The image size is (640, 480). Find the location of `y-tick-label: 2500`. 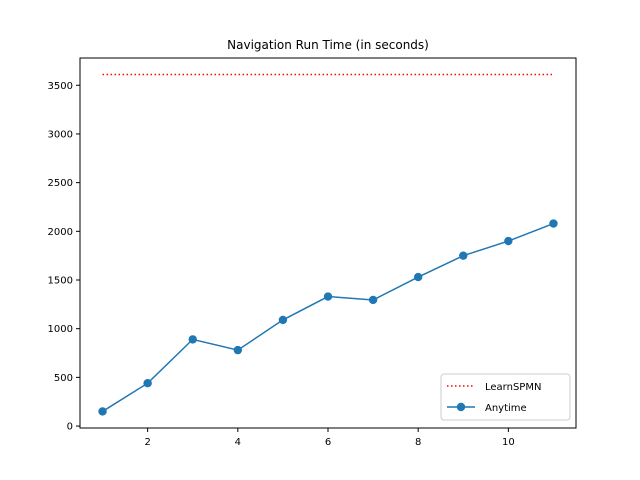

y-tick-label: 2500 is located at coordinates (60, 183).